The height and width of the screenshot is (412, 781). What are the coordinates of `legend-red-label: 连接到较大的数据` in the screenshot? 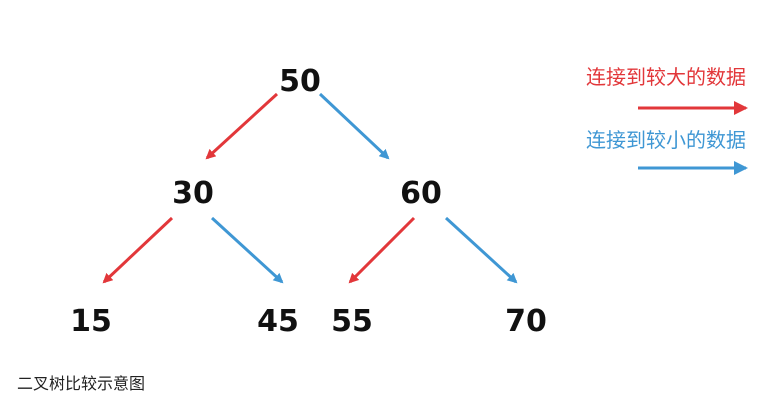 It's located at (666, 77).